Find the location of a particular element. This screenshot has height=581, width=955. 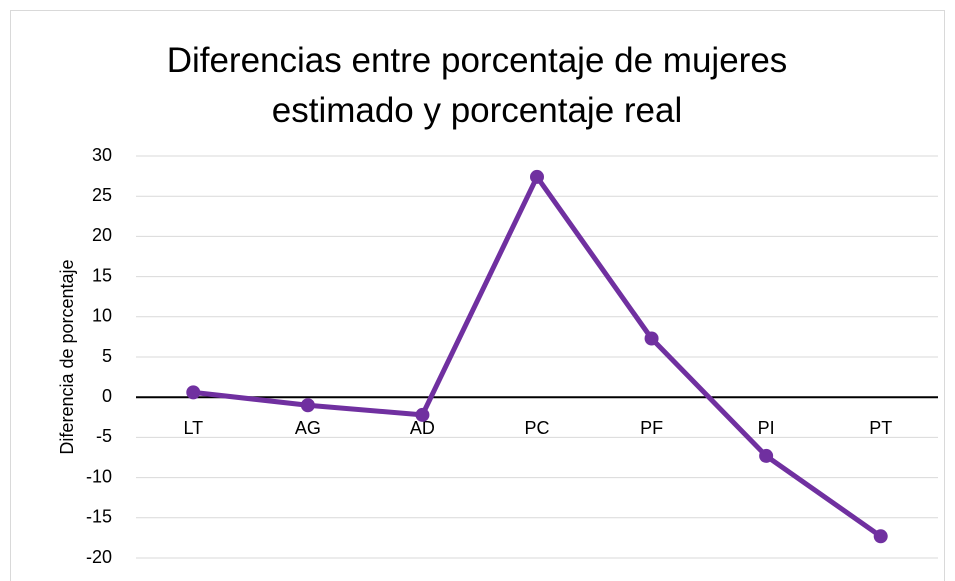

y-tick-label: -10 is located at coordinates (99, 476).